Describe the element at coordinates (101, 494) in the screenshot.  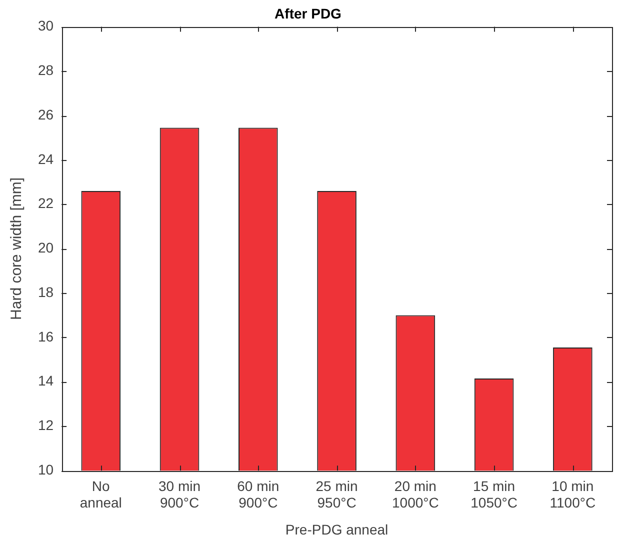
I see `x-tick-label: No anneal` at that location.